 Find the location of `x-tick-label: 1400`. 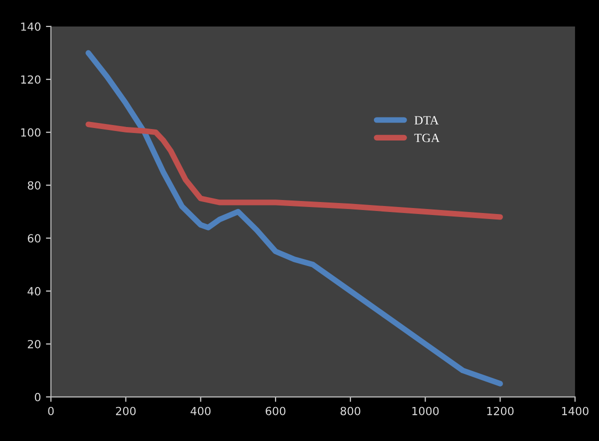

x-tick-label: 1400 is located at coordinates (575, 411).